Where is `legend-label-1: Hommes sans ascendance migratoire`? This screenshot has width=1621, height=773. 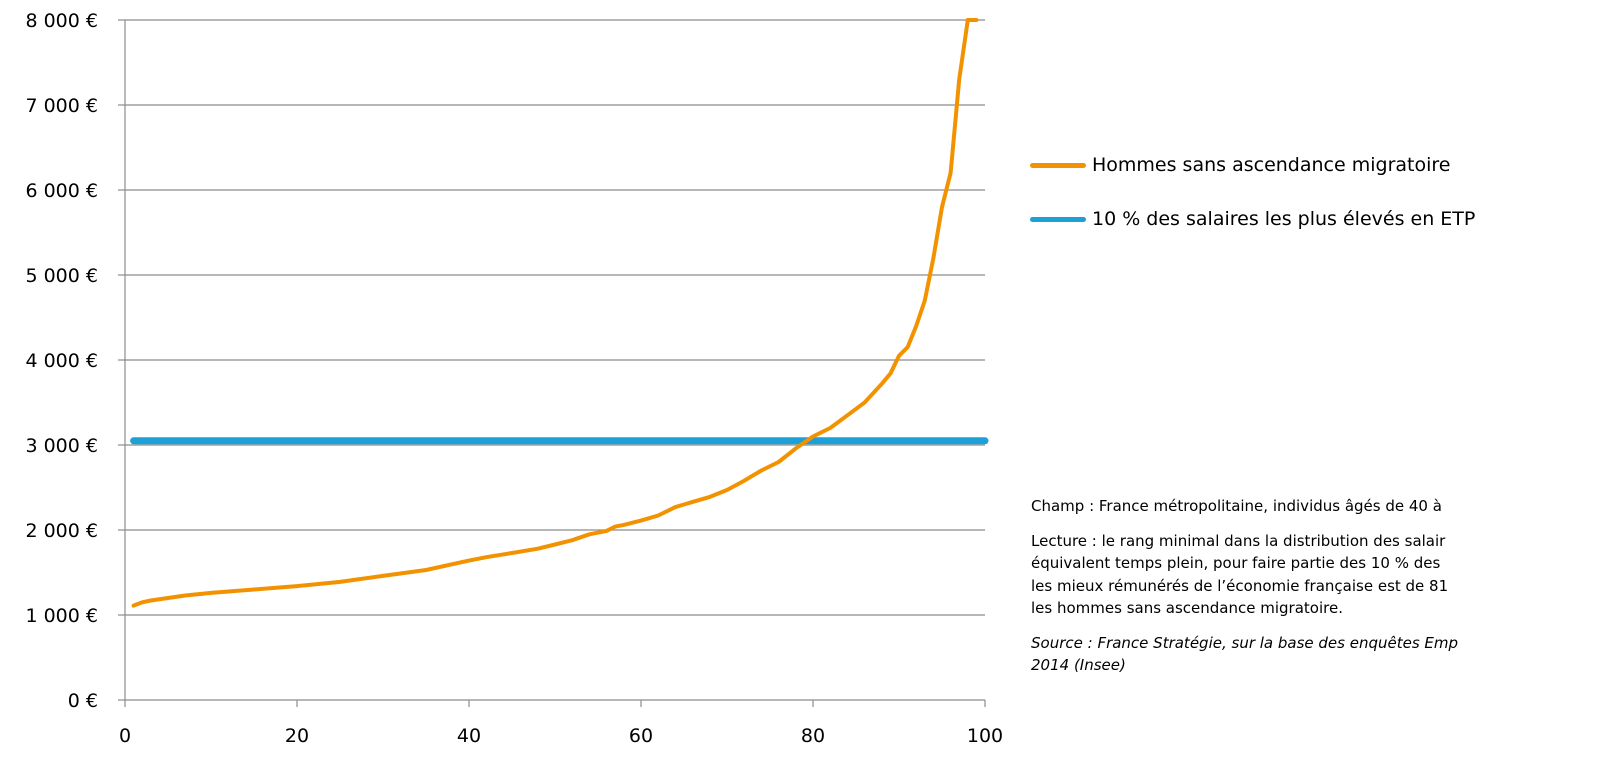
legend-label-1: Hommes sans ascendance migratoire is located at coordinates (1271, 165).